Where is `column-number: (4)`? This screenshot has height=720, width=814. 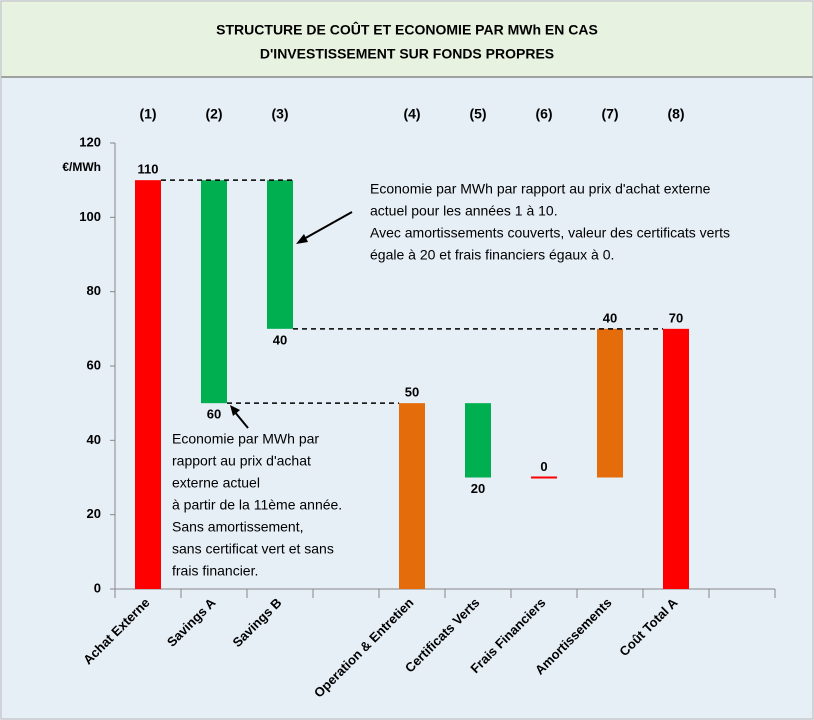
column-number: (4) is located at coordinates (411, 114).